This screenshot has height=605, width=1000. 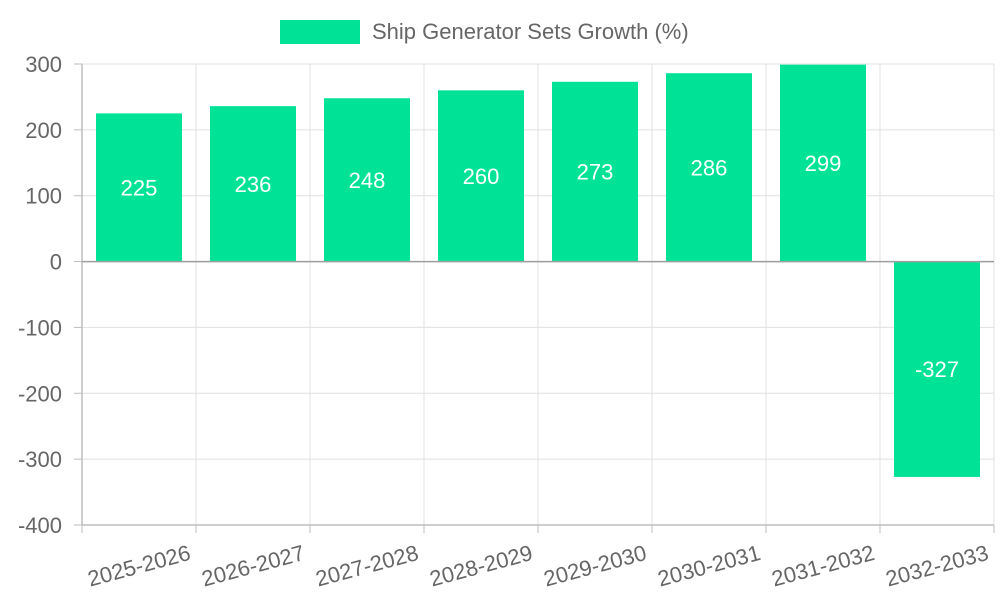 I want to click on y-tick-label: -100, so click(x=40, y=327).